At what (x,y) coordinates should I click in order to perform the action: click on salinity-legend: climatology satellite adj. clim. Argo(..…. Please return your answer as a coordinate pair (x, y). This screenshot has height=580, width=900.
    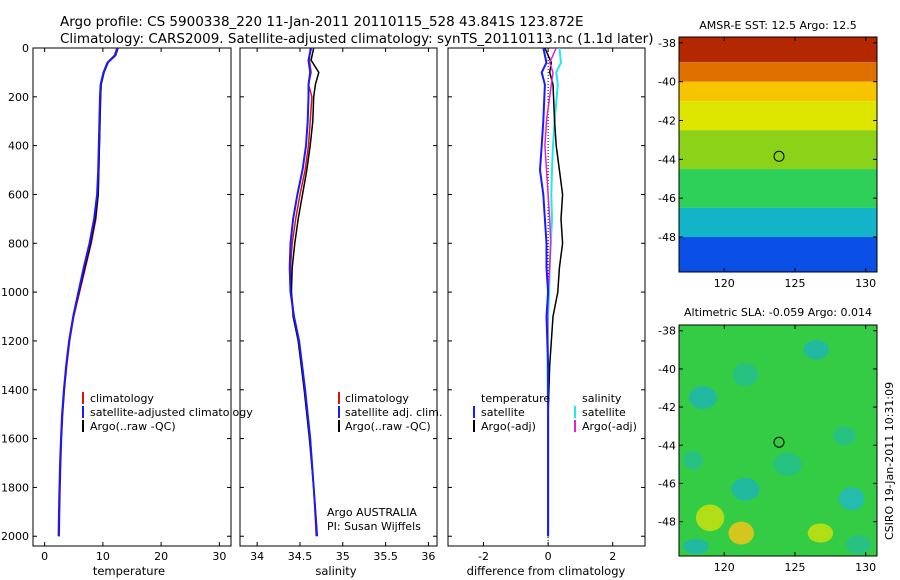
    Looking at the image, I should click on (390, 412).